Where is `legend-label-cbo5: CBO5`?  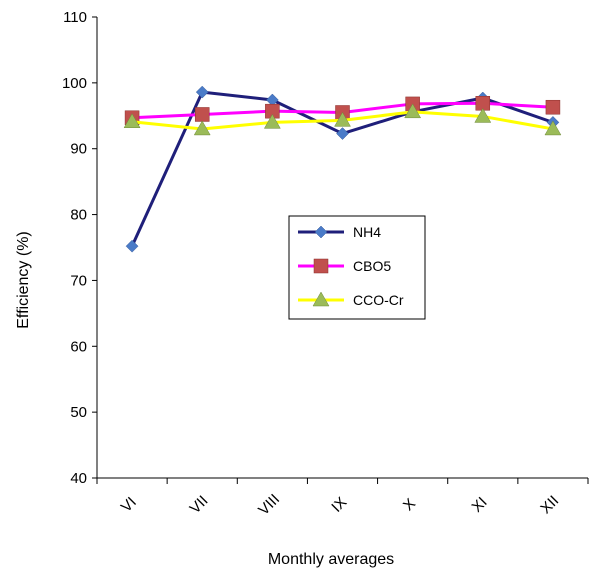
legend-label-cbo5: CBO5 is located at coordinates (372, 266).